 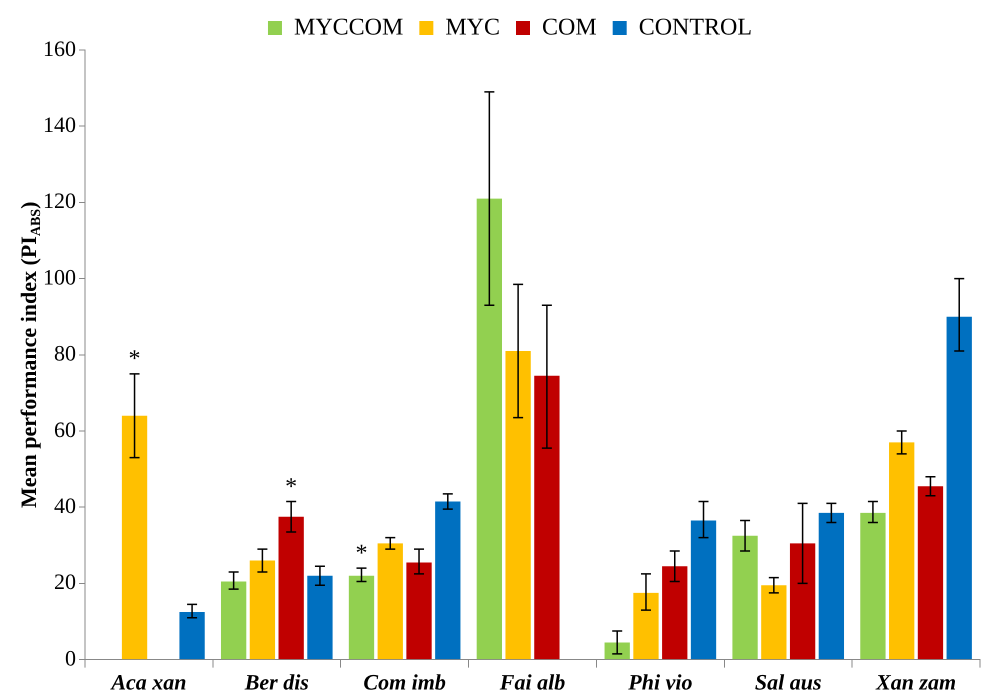 What do you see at coordinates (65, 505) in the screenshot?
I see `y-tick-label: 40` at bounding box center [65, 505].